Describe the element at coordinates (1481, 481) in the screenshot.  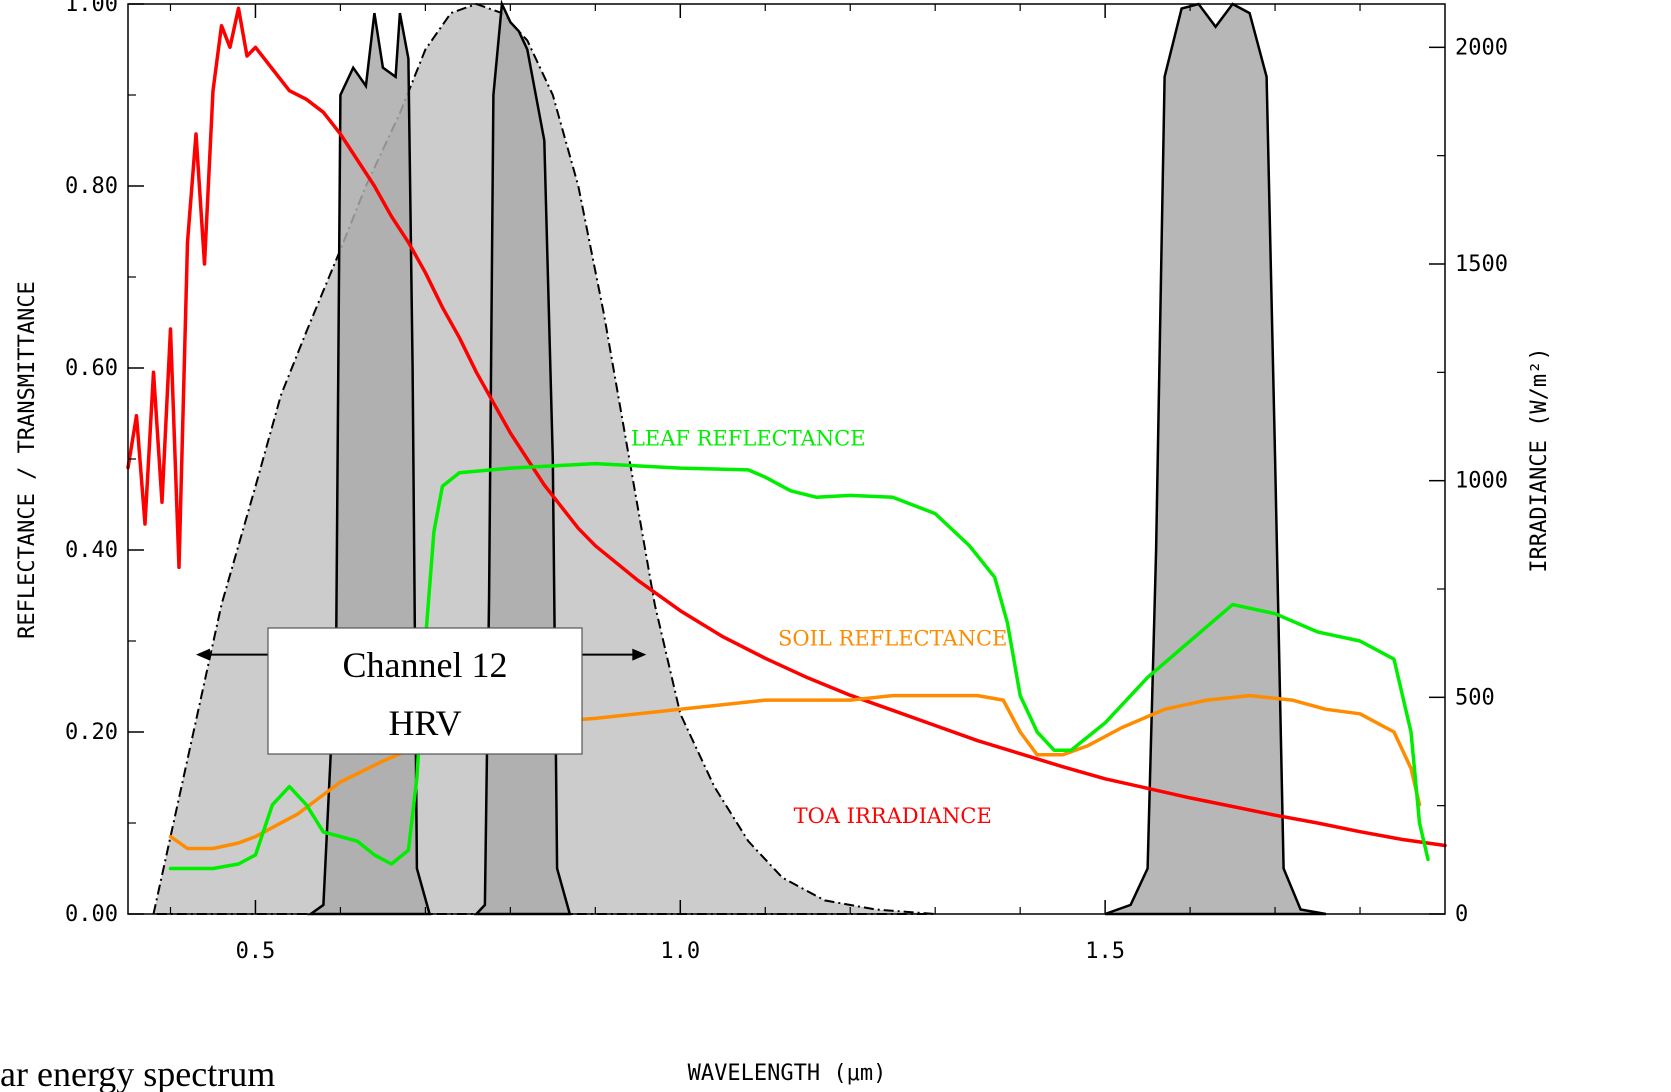
I see `right-tick-label-2: 1000` at that location.